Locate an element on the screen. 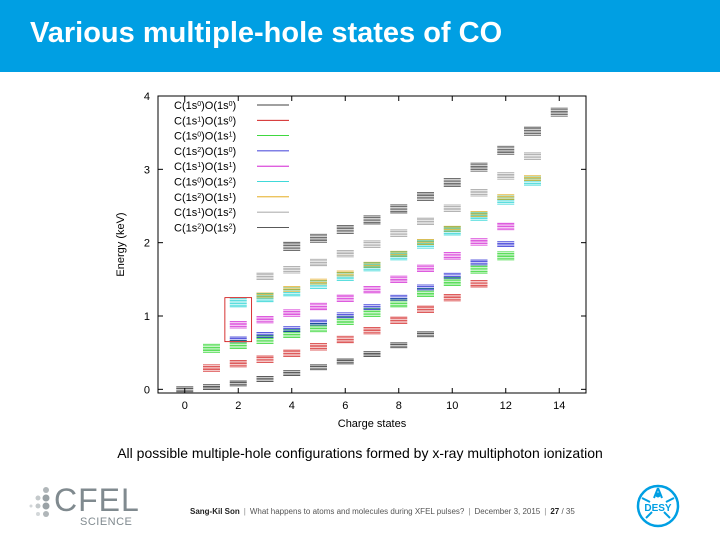 Image resolution: width=720 pixels, height=540 pixels. cfel-subtitle: SCIENCE is located at coordinates (106, 522).